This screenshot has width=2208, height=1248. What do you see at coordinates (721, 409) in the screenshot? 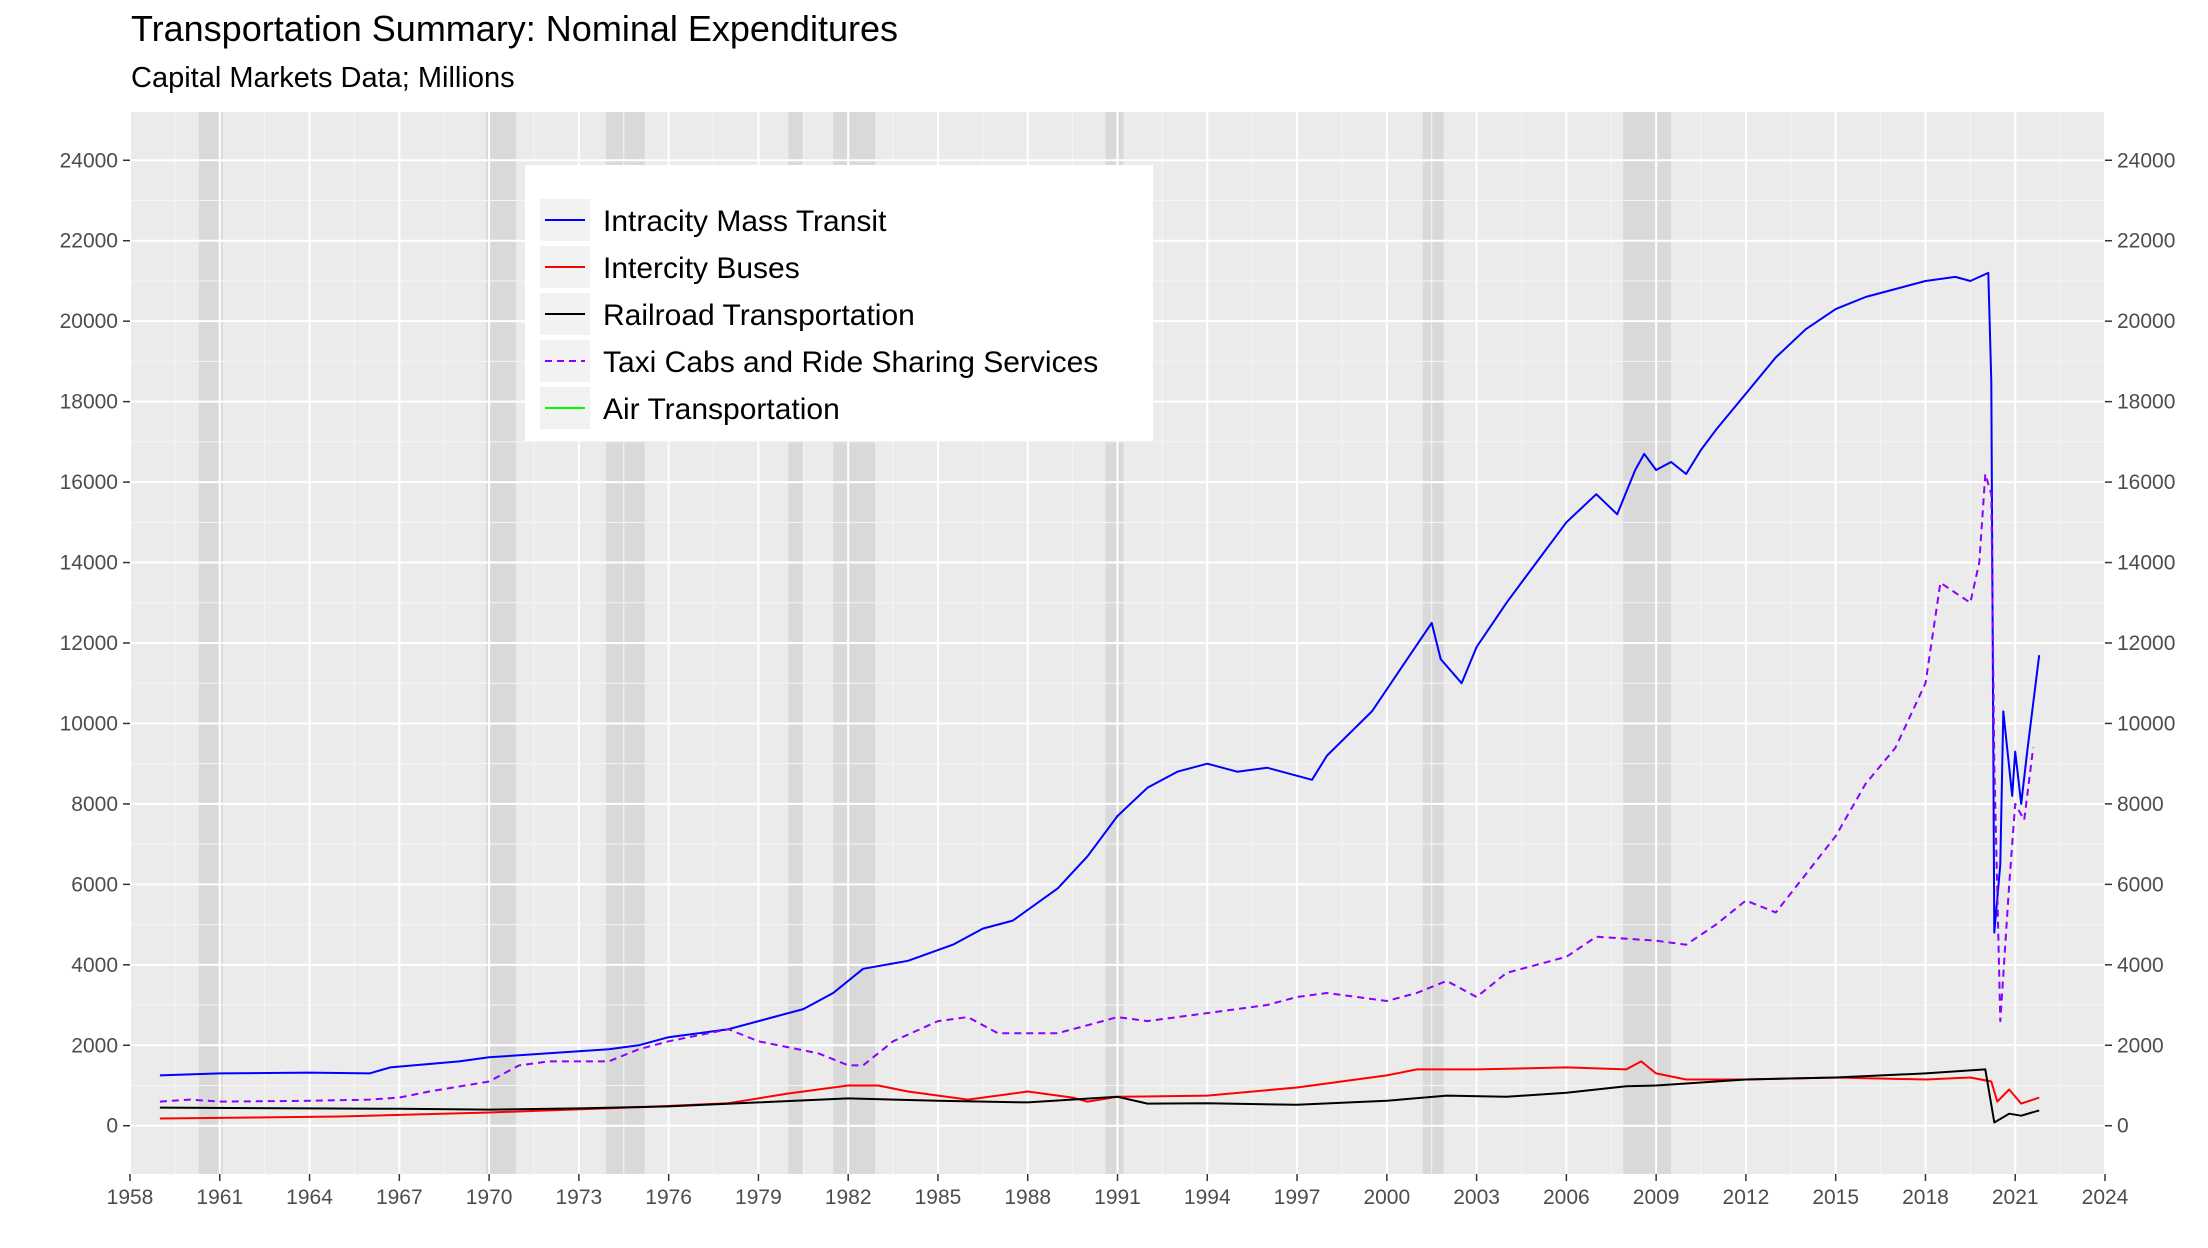
I see `legend-label: Air Transportation` at bounding box center [721, 409].